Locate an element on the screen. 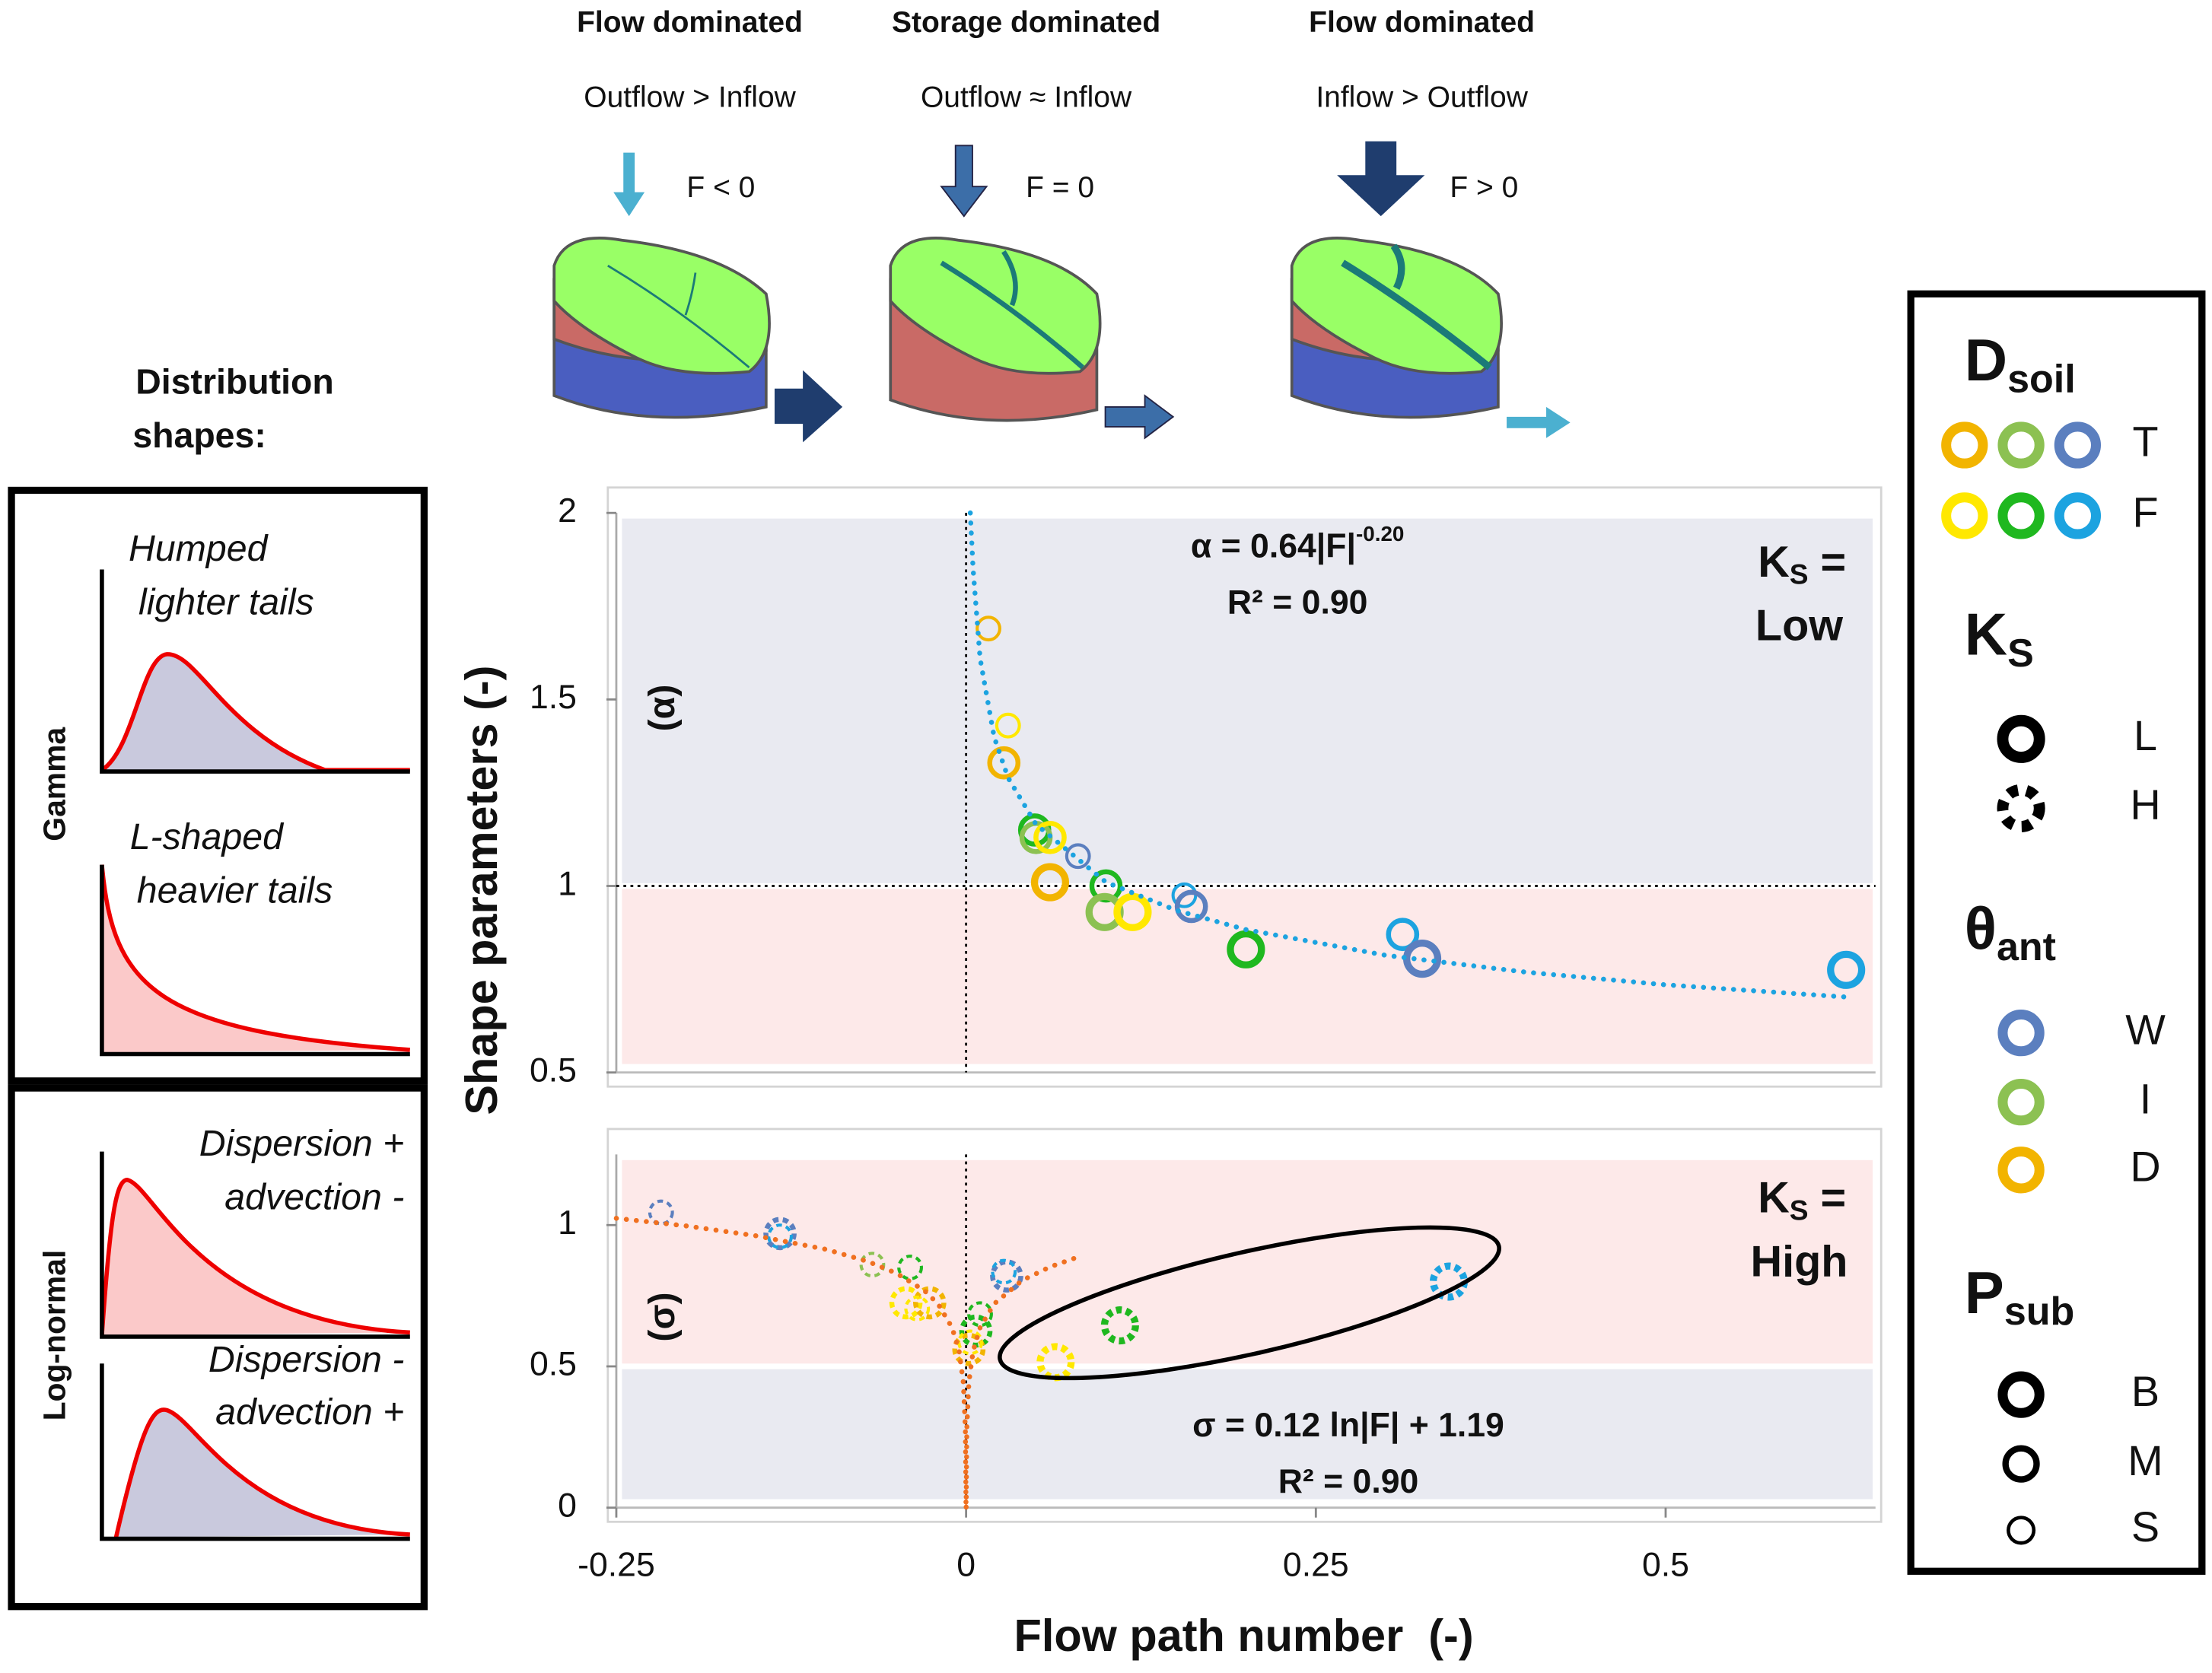  shade-below is located at coordinates (1247, 1435).